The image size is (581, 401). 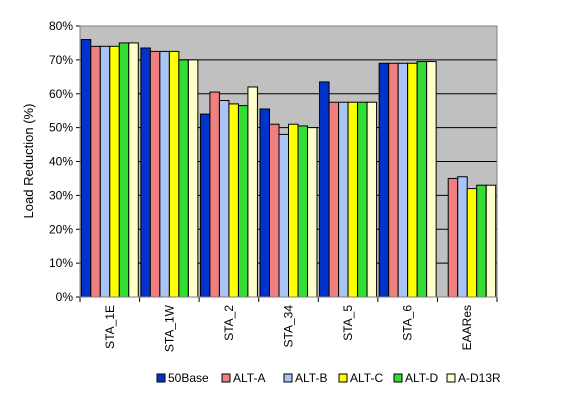 I want to click on legend-swatch-alt-b, so click(x=288, y=378).